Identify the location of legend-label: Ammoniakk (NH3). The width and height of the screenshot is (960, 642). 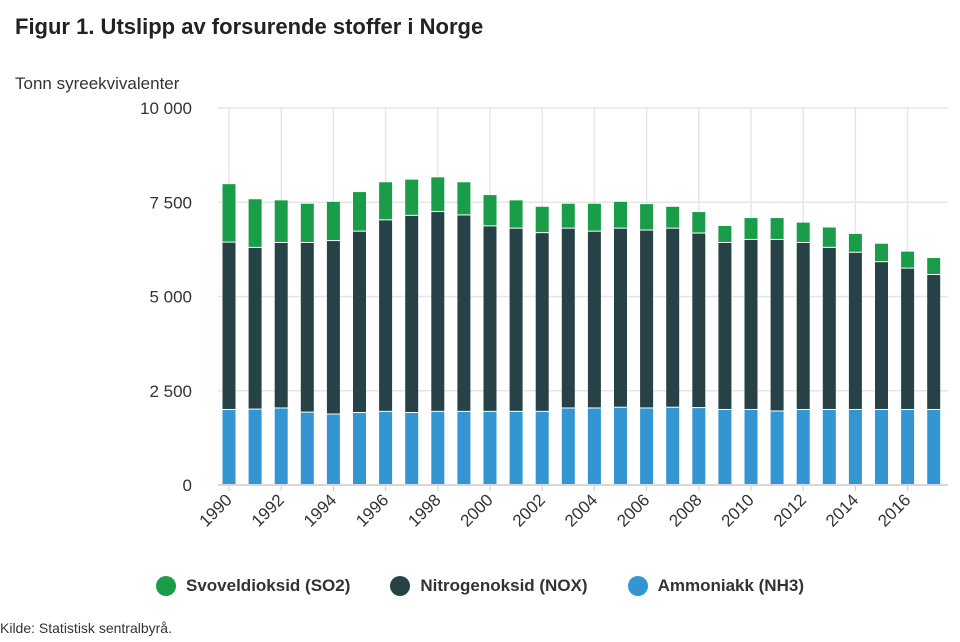
(730, 585).